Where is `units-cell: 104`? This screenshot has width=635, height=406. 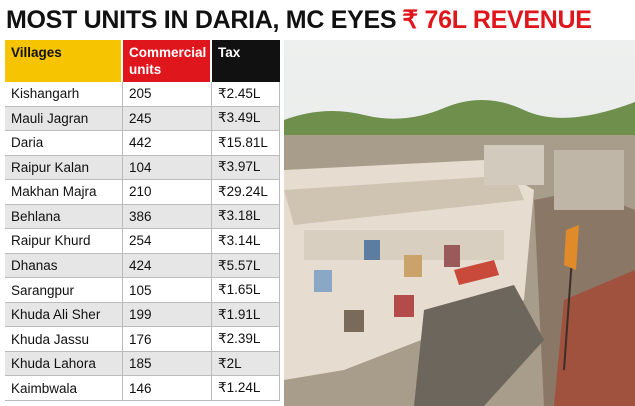 units-cell: 104 is located at coordinates (167, 168).